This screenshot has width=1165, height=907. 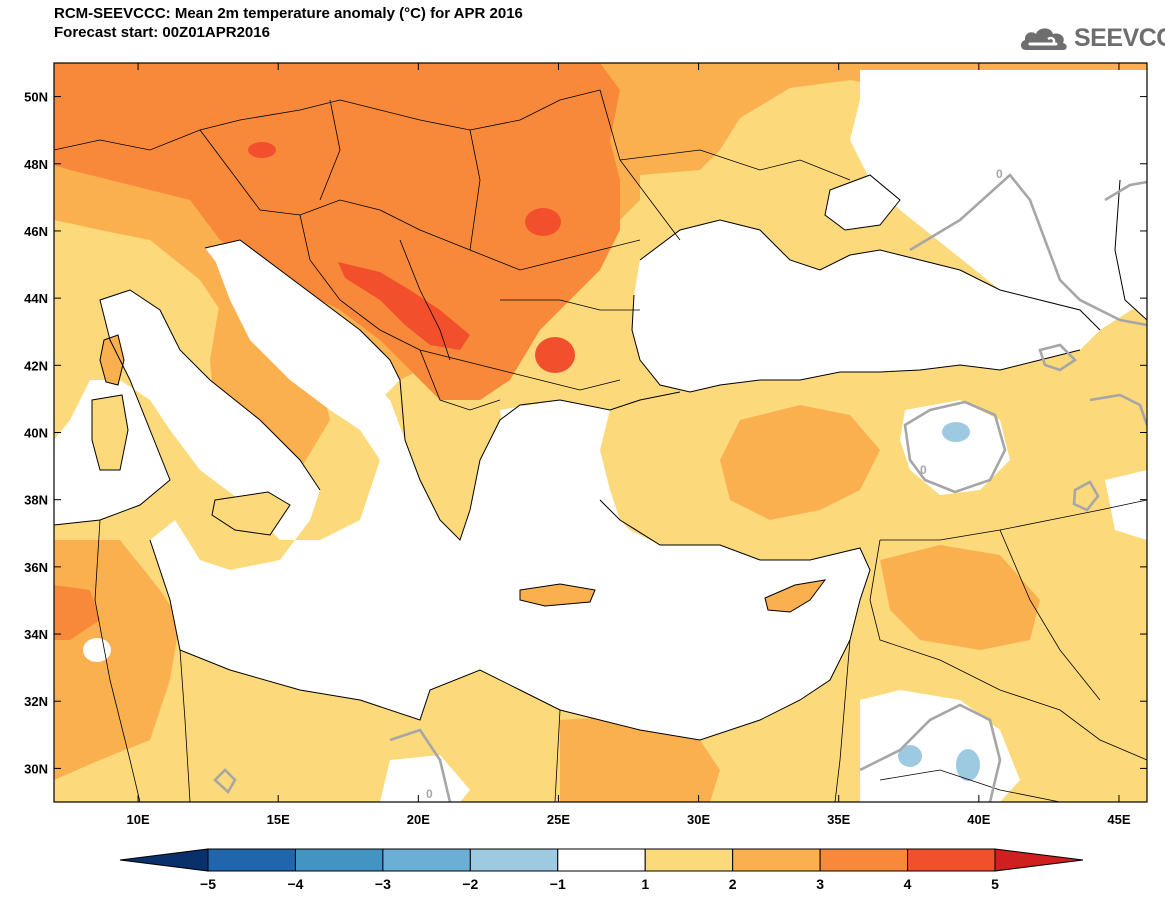 I want to click on colorbar: −5 −4 −3 −2 −1 1 2 3 4 5, so click(x=601, y=870).